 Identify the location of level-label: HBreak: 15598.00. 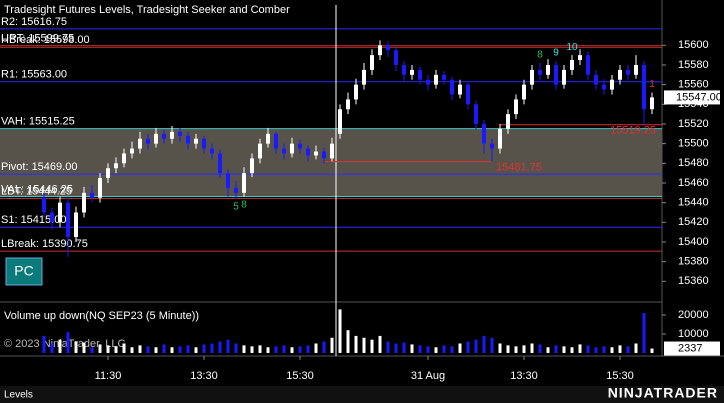
(45, 40).